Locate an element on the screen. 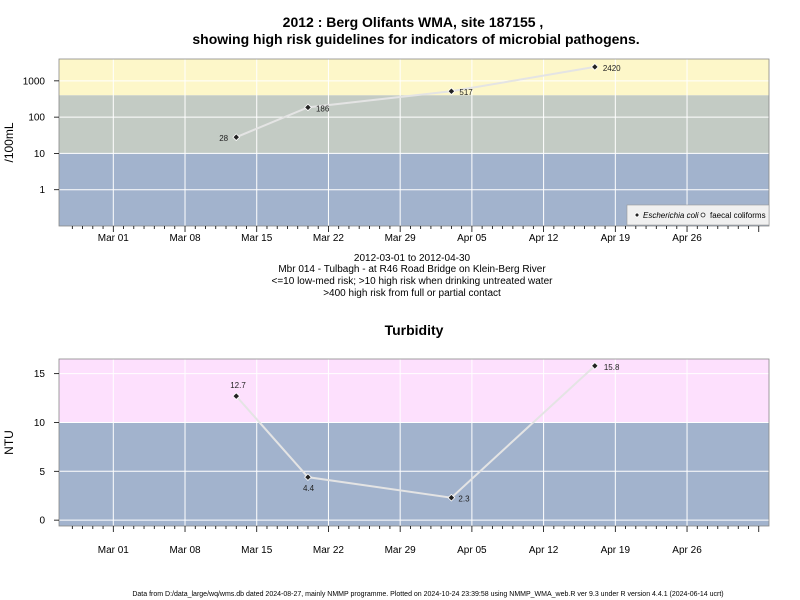 This screenshot has width=800, height=600. y-tick-label: 1 is located at coordinates (42, 190).